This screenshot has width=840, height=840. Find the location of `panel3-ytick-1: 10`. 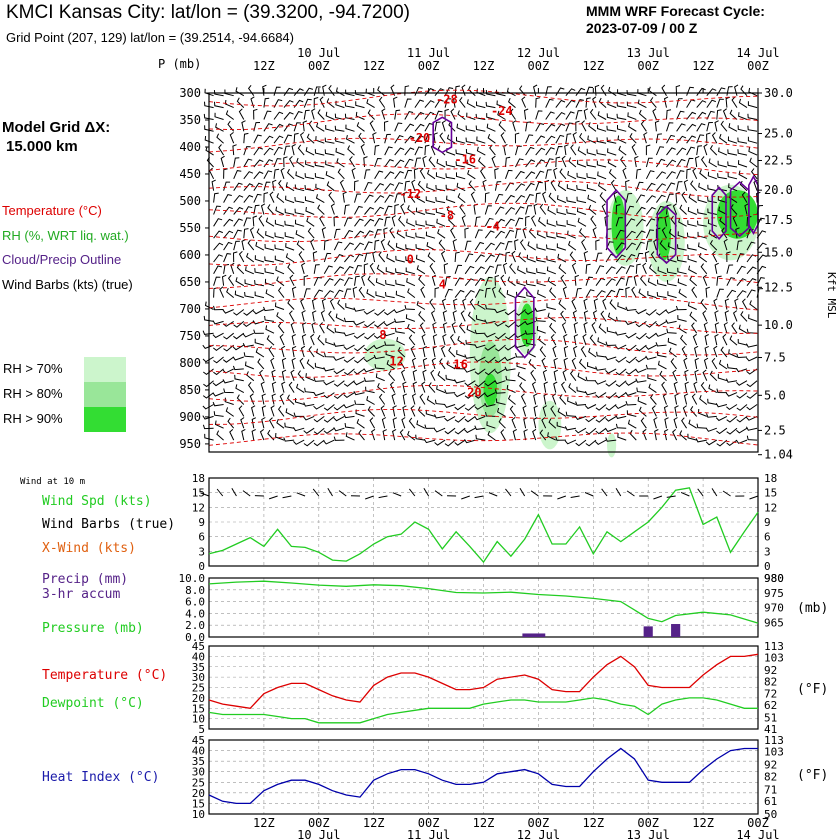

panel3-ytick-1: 10 is located at coordinates (198, 719).